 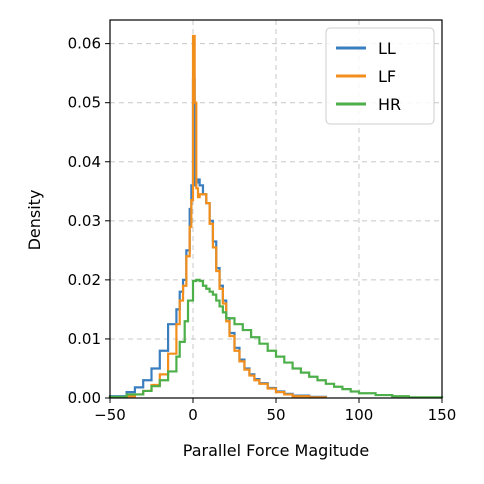 What do you see at coordinates (389, 104) in the screenshot?
I see `legend-label-hr: HR` at bounding box center [389, 104].